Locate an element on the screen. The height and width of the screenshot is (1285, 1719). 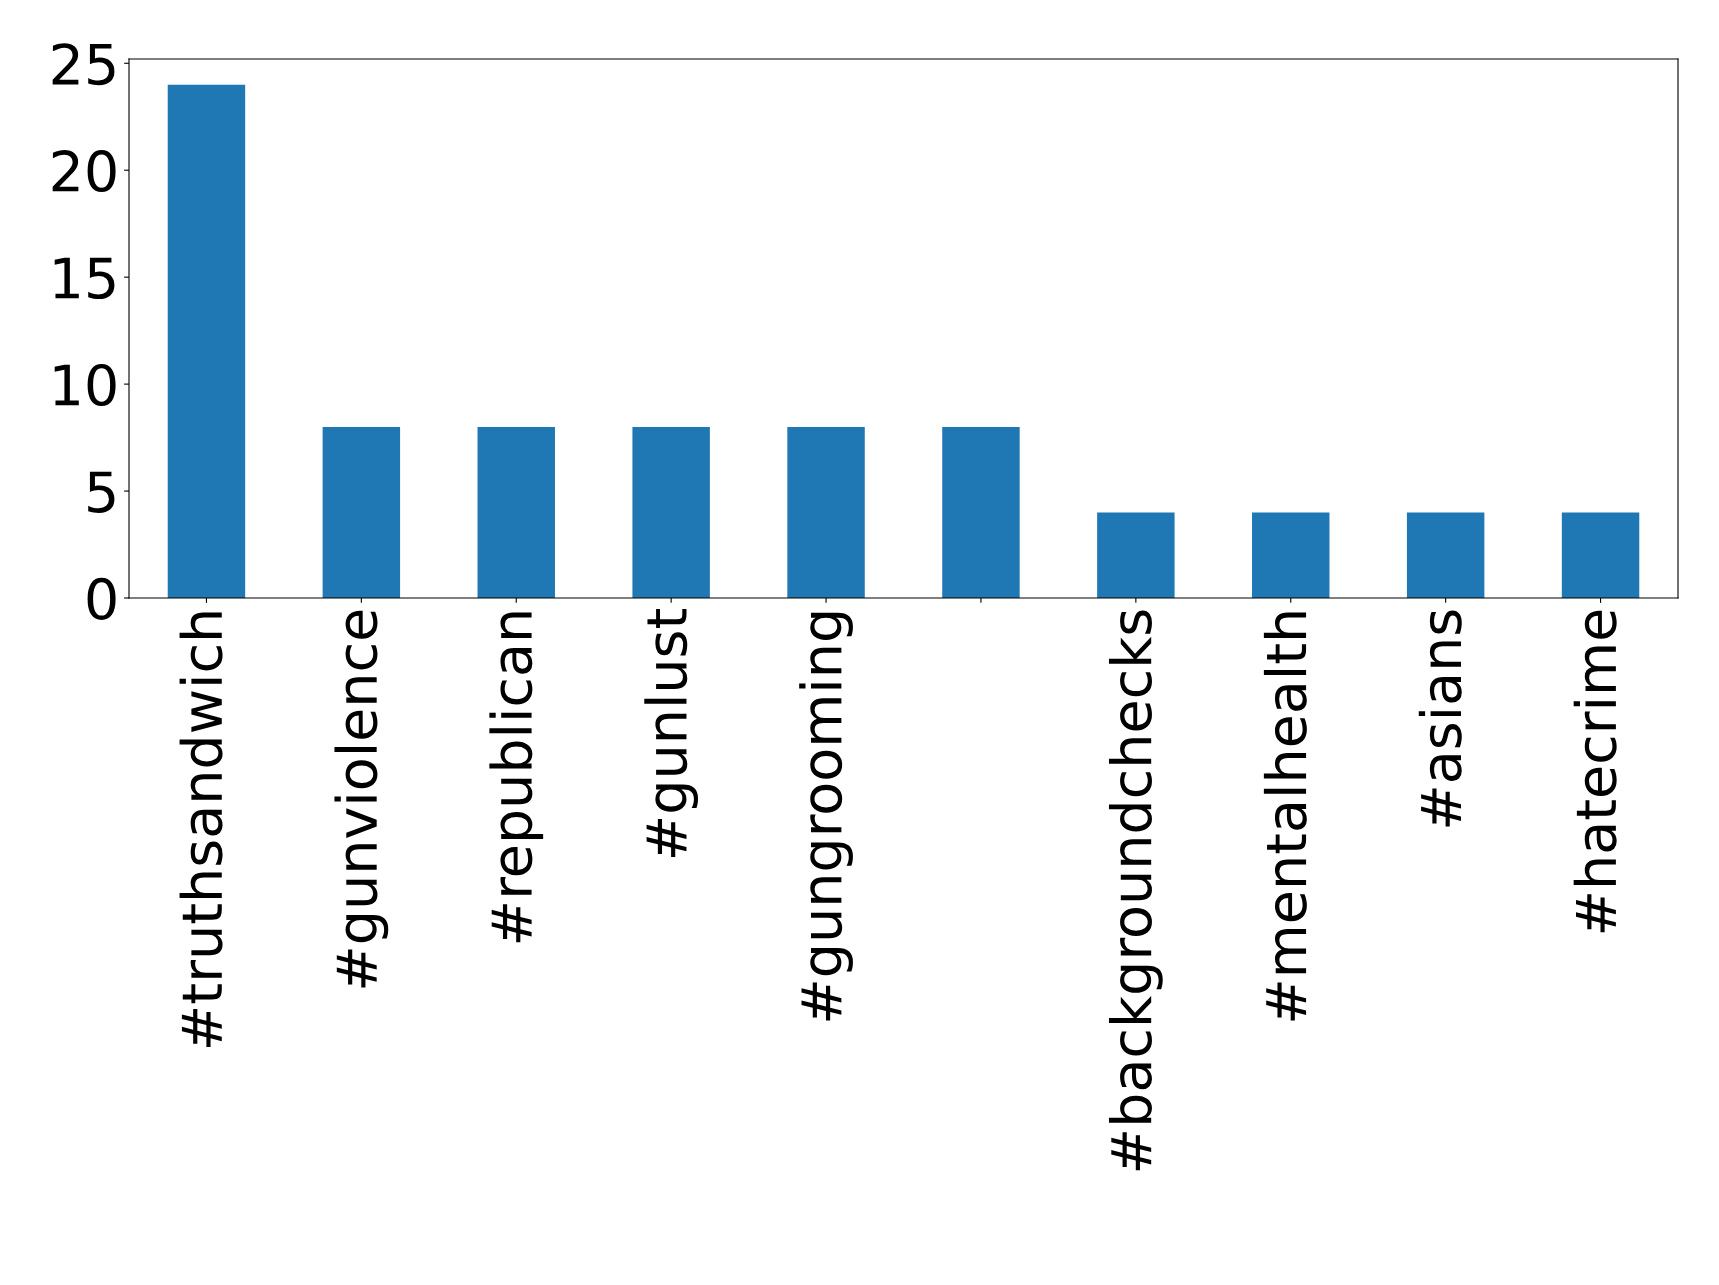
x-tick-label: #hatecrime is located at coordinates (1595, 771).